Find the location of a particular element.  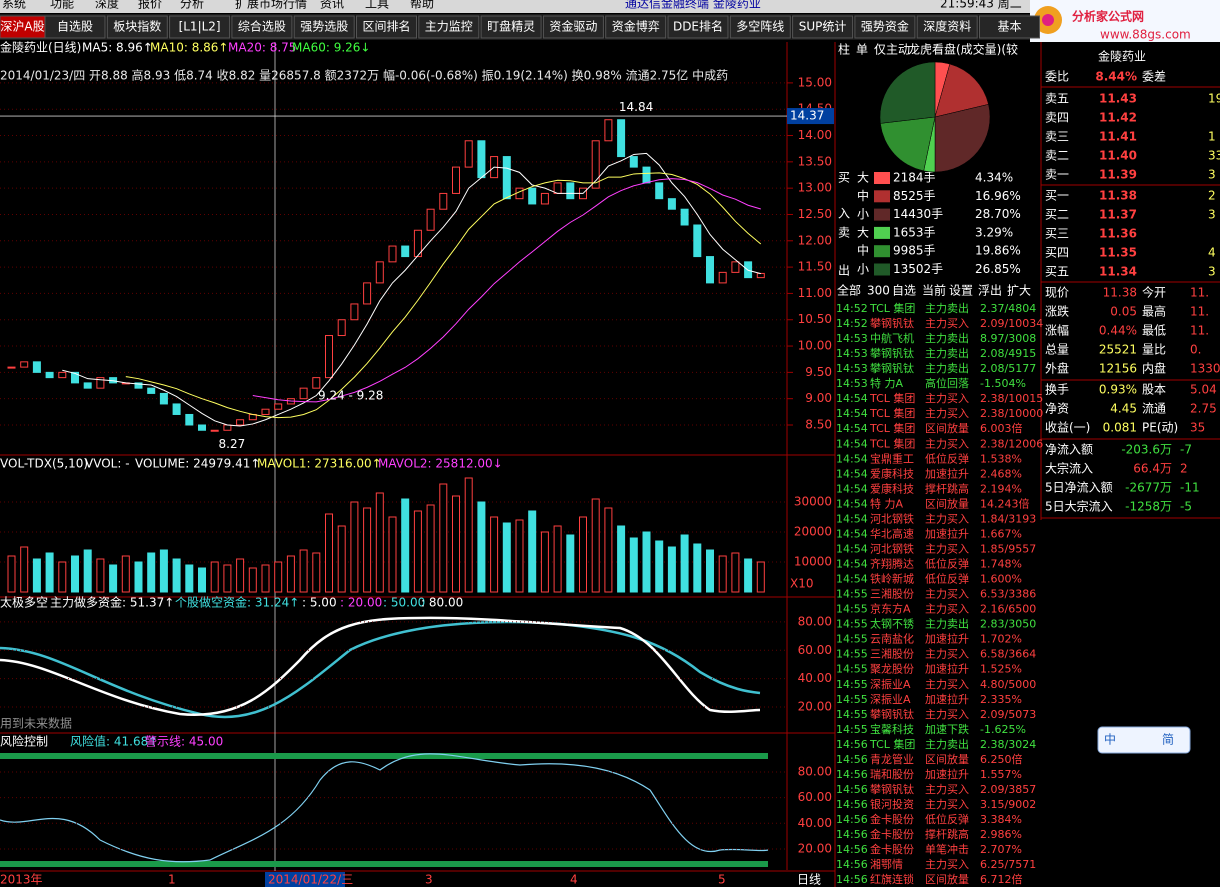

tab-label: 强势选股 is located at coordinates (324, 27).